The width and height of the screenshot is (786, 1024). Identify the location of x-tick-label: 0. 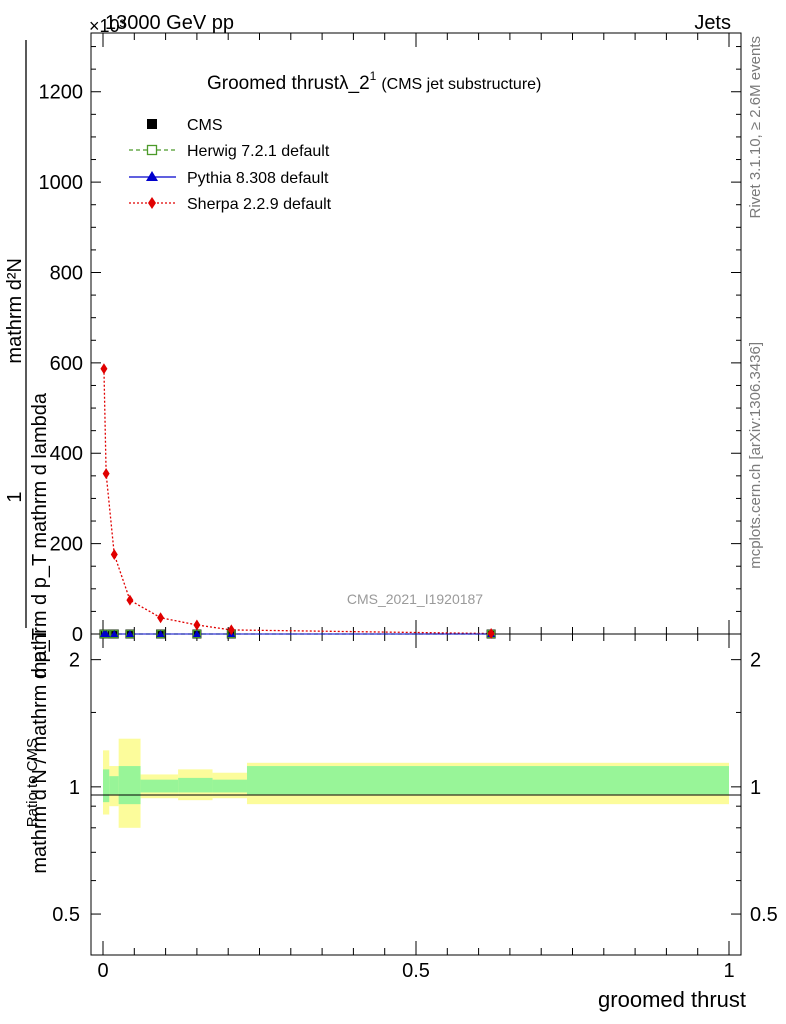
(102, 971).